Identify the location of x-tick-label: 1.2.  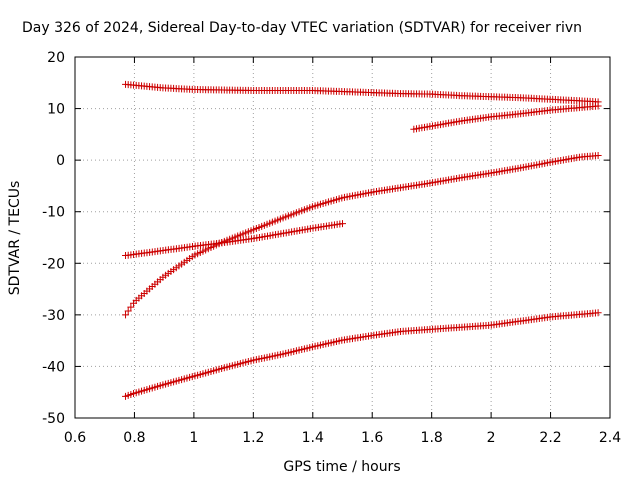
(253, 438).